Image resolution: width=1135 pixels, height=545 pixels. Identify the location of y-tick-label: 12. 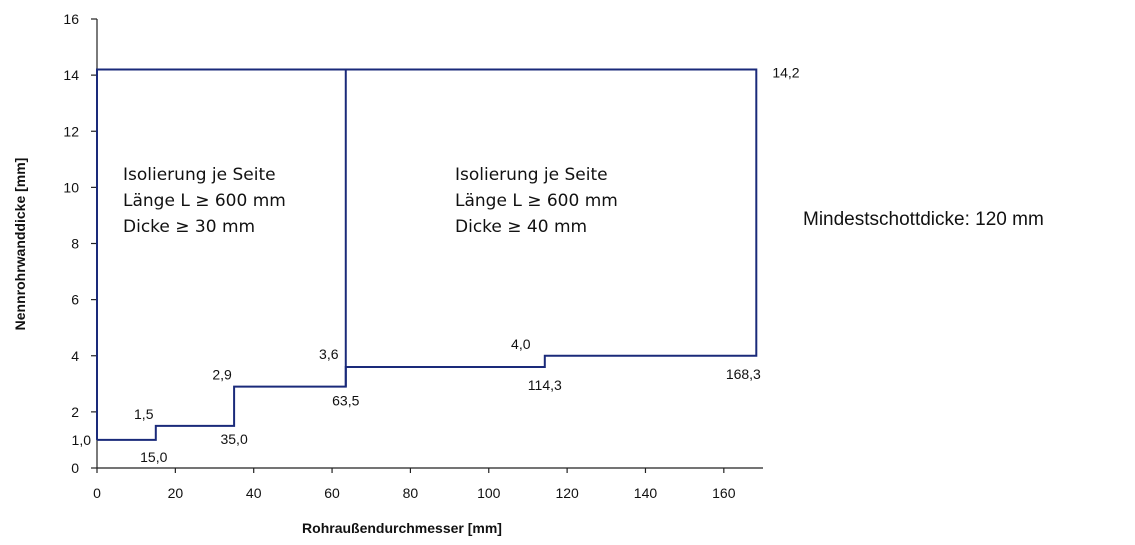
(71, 131).